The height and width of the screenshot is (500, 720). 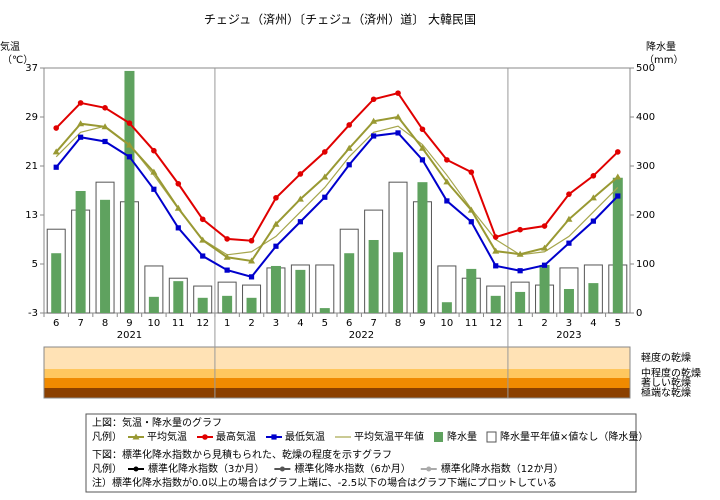 What do you see at coordinates (305, 436) in the screenshot?
I see `legend-label: 最低気温` at bounding box center [305, 436].